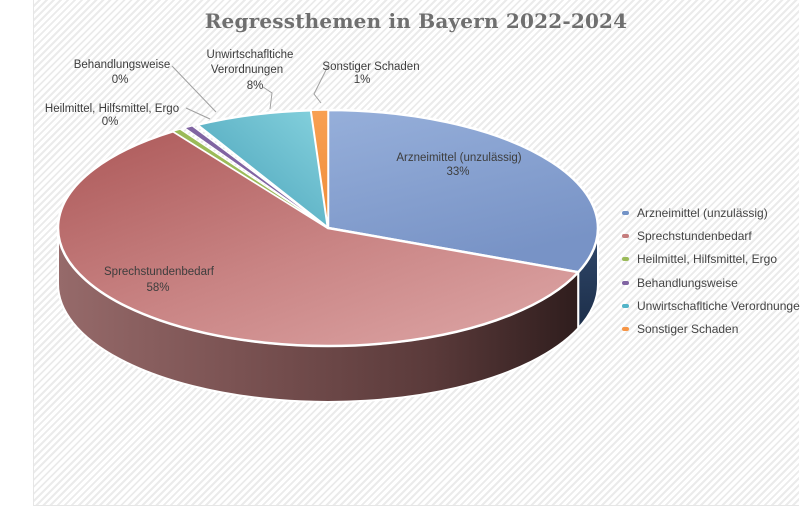 The image size is (800, 510). What do you see at coordinates (256, 177) in the screenshot?
I see `pie-slice-behandlungsweise` at bounding box center [256, 177].